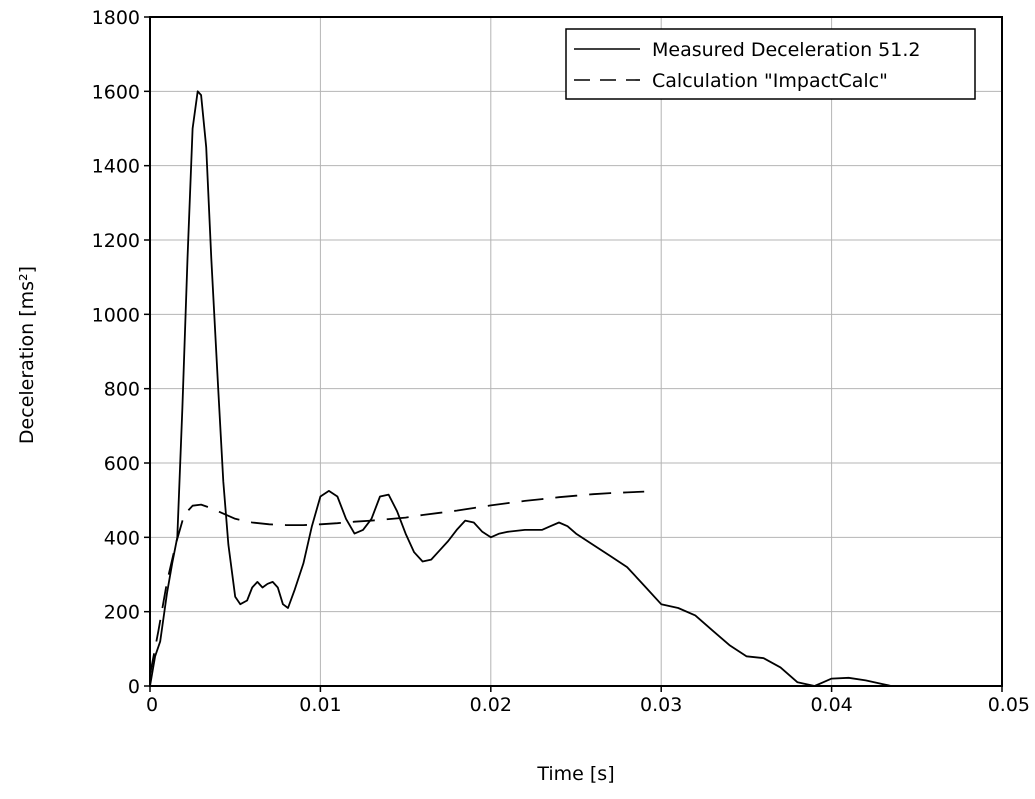 The width and height of the screenshot is (1035, 799). I want to click on x-tick-label: 0, so click(152, 705).